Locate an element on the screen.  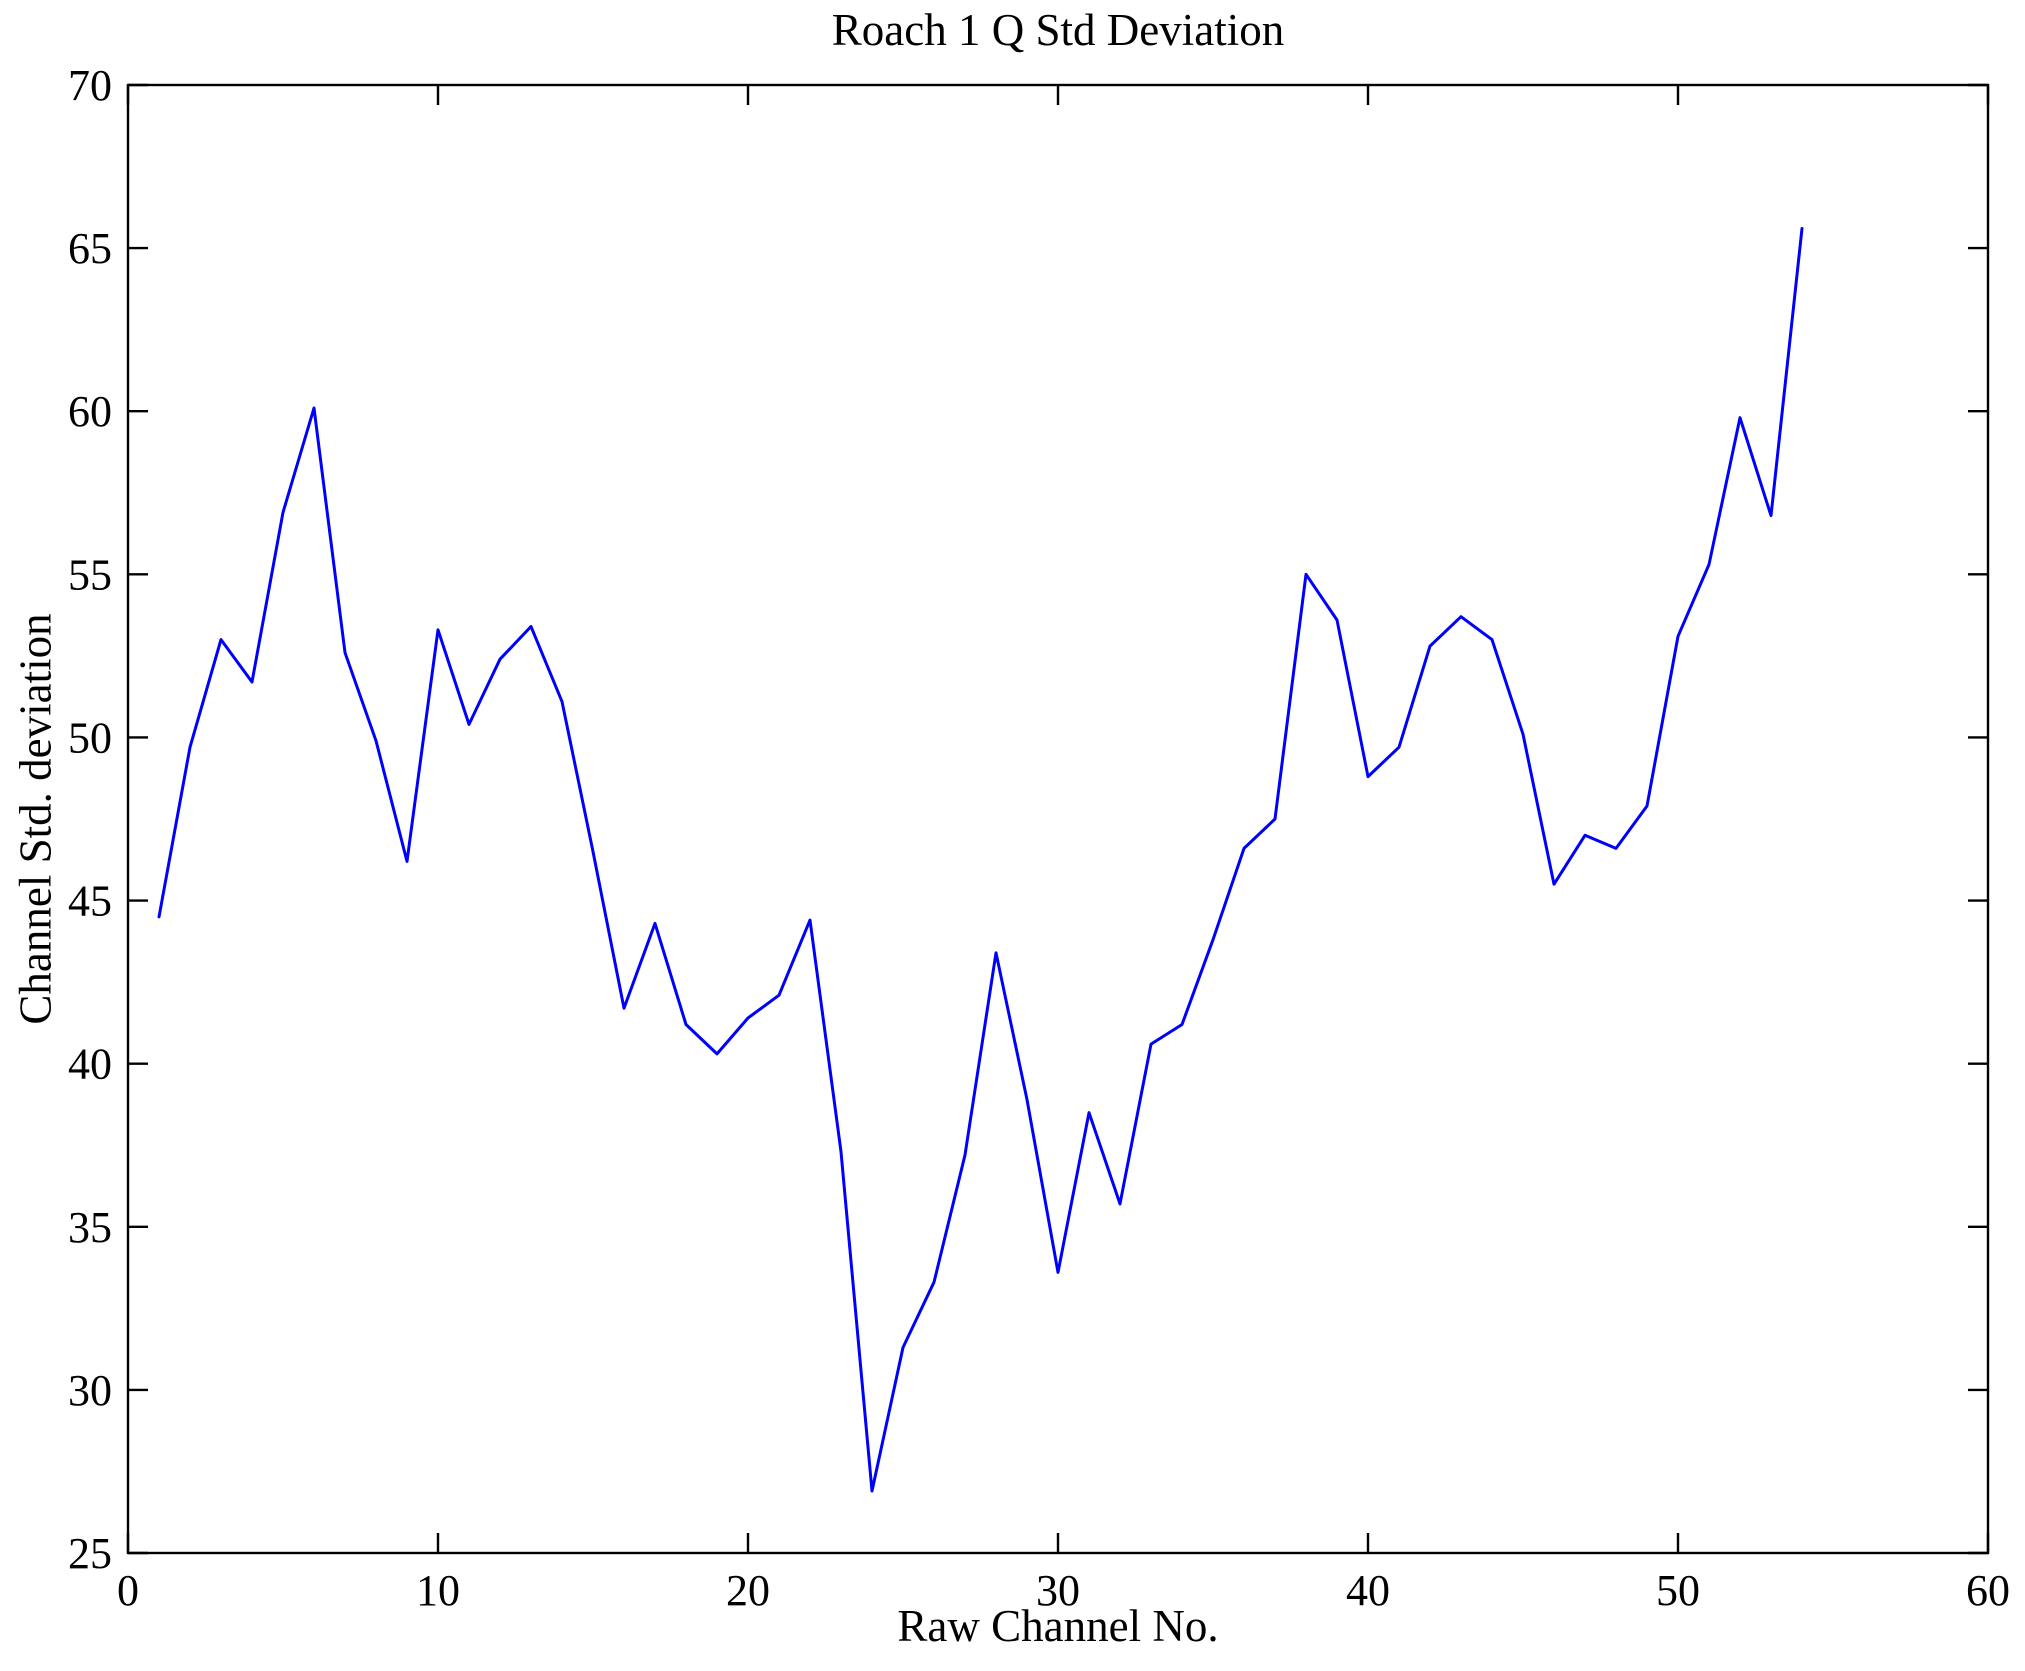
x-tick-label: 60 is located at coordinates (1988, 1590).